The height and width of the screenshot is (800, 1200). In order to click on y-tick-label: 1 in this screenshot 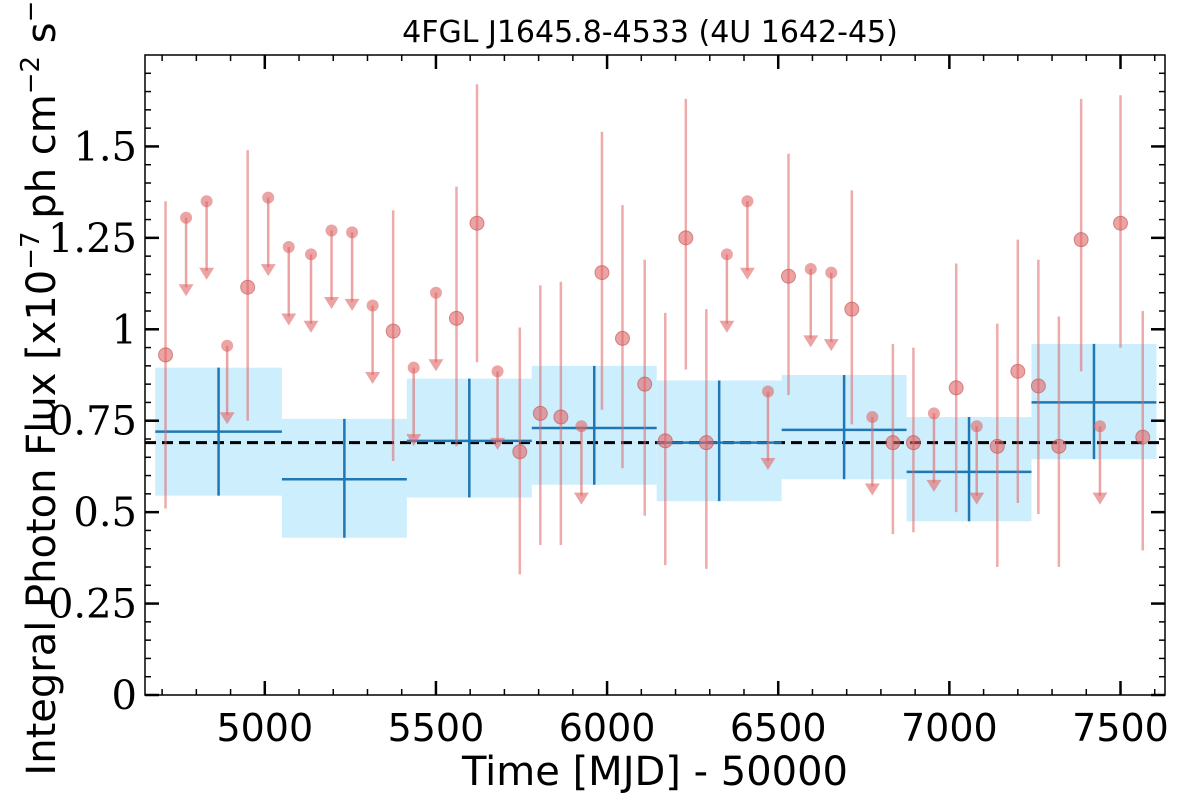, I will do `click(124, 330)`.